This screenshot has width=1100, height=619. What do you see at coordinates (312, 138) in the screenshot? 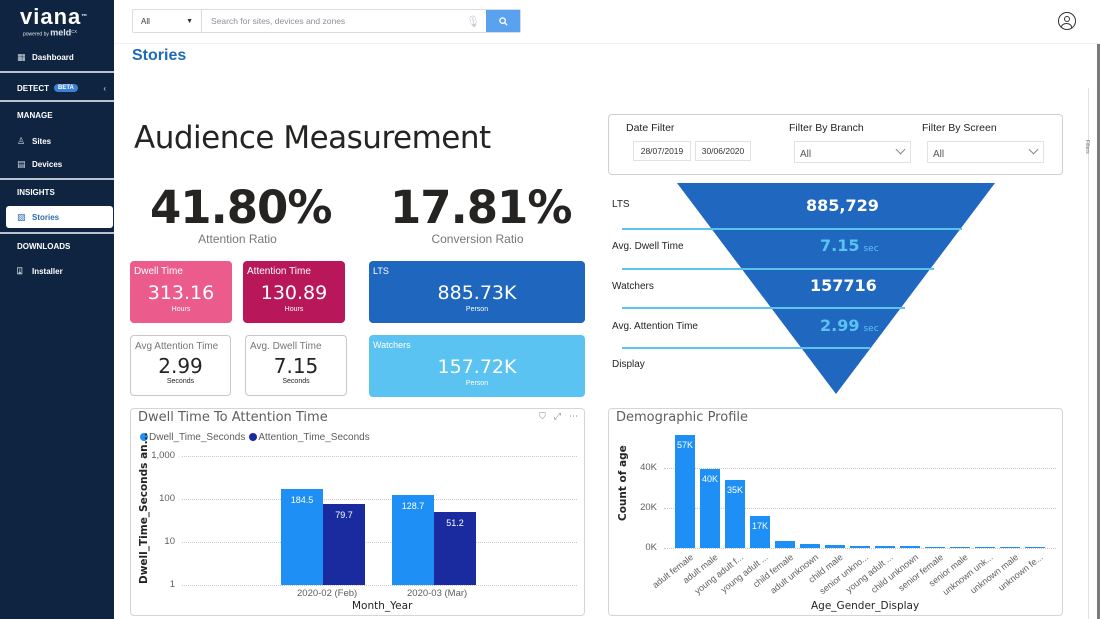
I see `report-title: Audience Measurement` at bounding box center [312, 138].